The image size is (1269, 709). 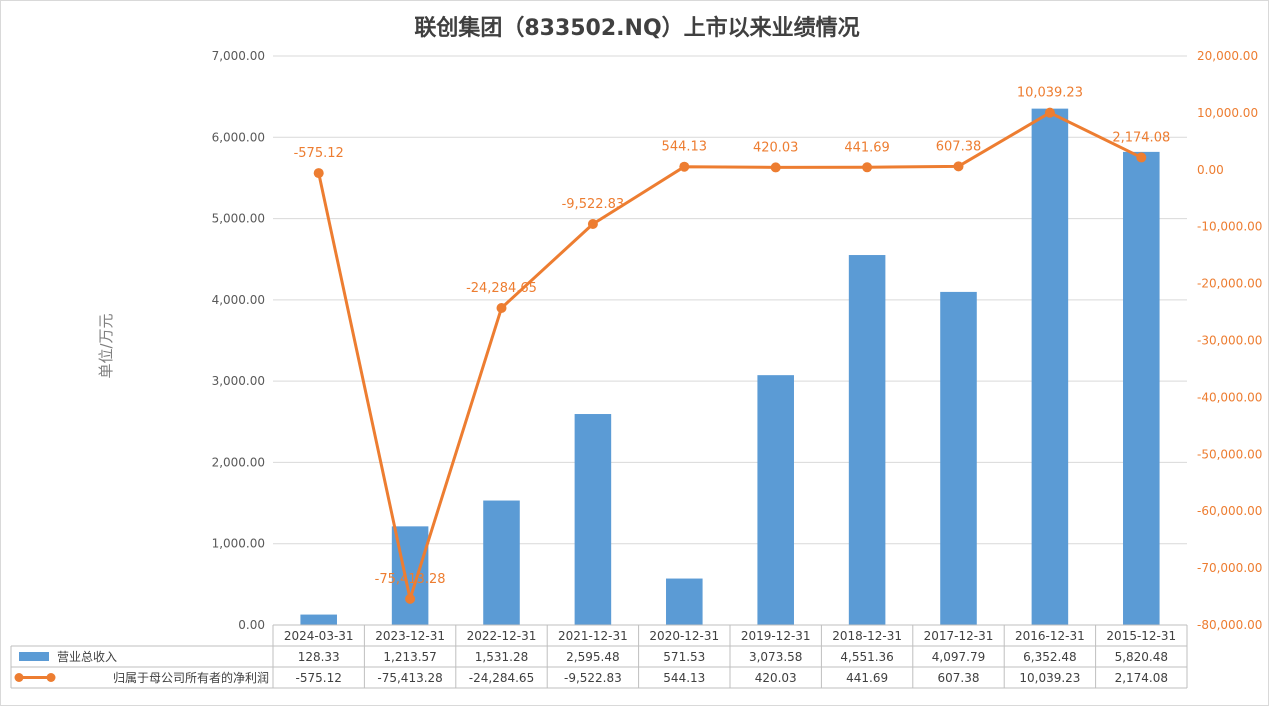 What do you see at coordinates (684, 678) in the screenshot?
I see `table-cell: 544.13` at bounding box center [684, 678].